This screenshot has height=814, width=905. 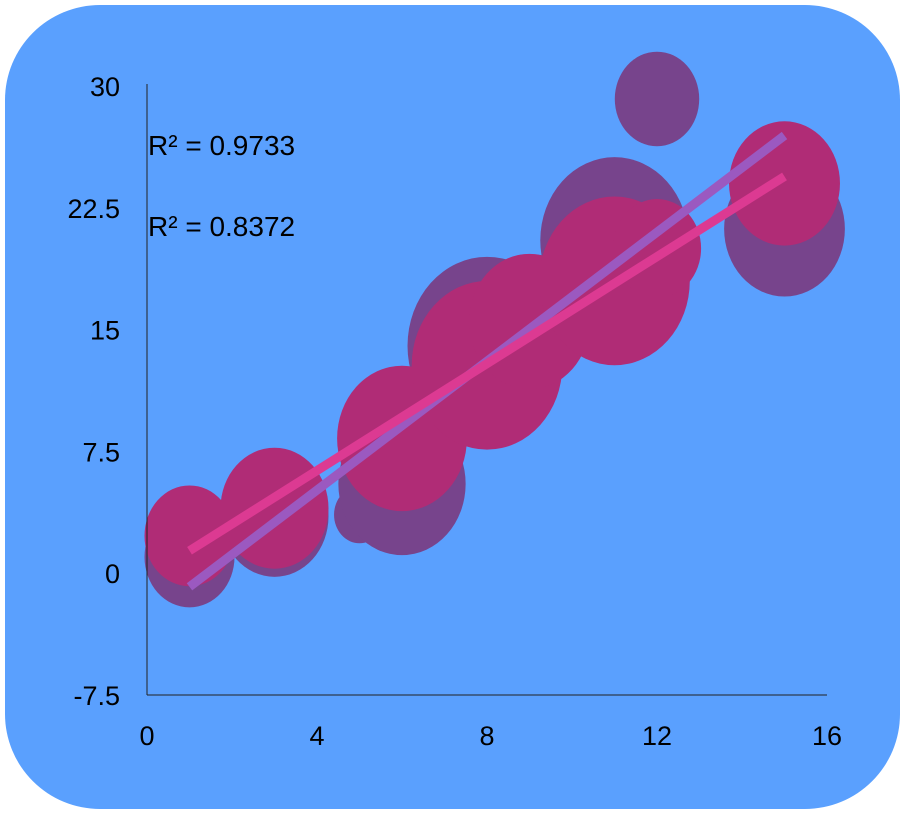 What do you see at coordinates (221, 145) in the screenshot?
I see `r-squared-label-1: R² = 0.9733` at bounding box center [221, 145].